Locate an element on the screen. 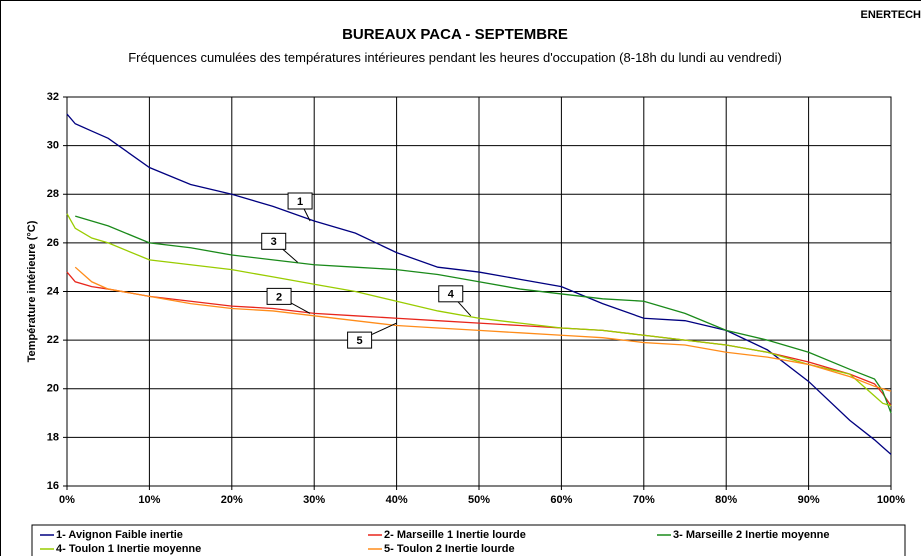  y-tick-label: 22 is located at coordinates (53, 340).